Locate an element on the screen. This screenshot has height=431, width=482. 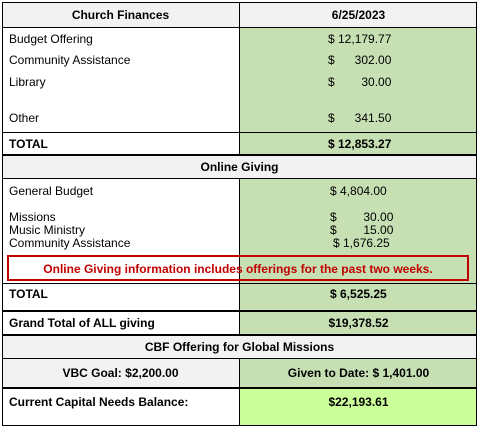
sheet-title: Church Finances is located at coordinates (120, 15).